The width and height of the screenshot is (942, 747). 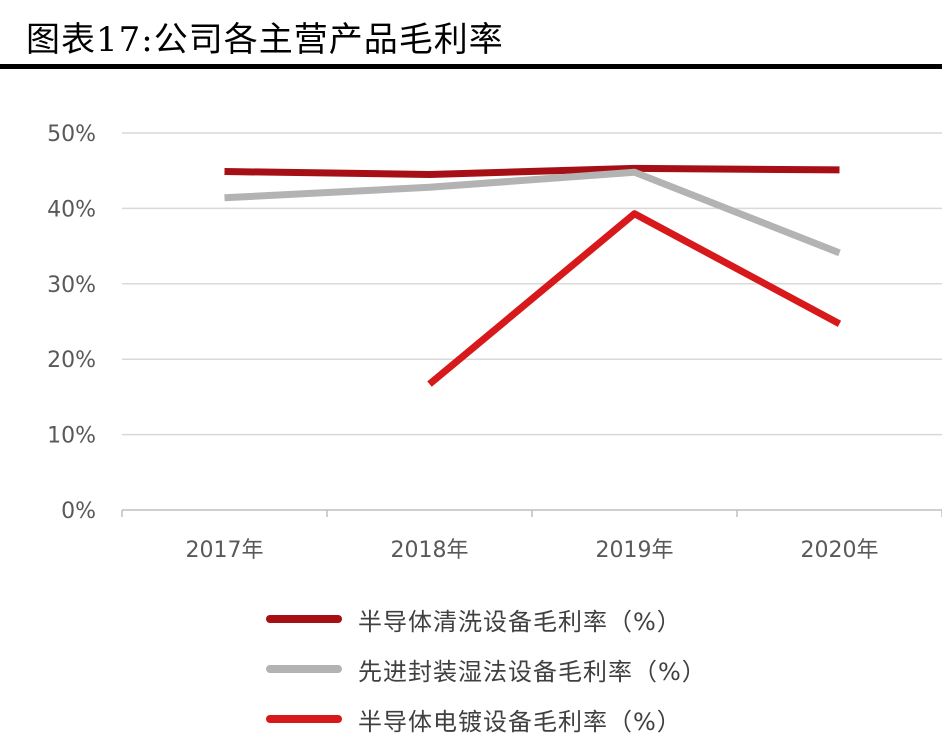 I want to click on x-tick-label: 2019年, so click(x=635, y=550).